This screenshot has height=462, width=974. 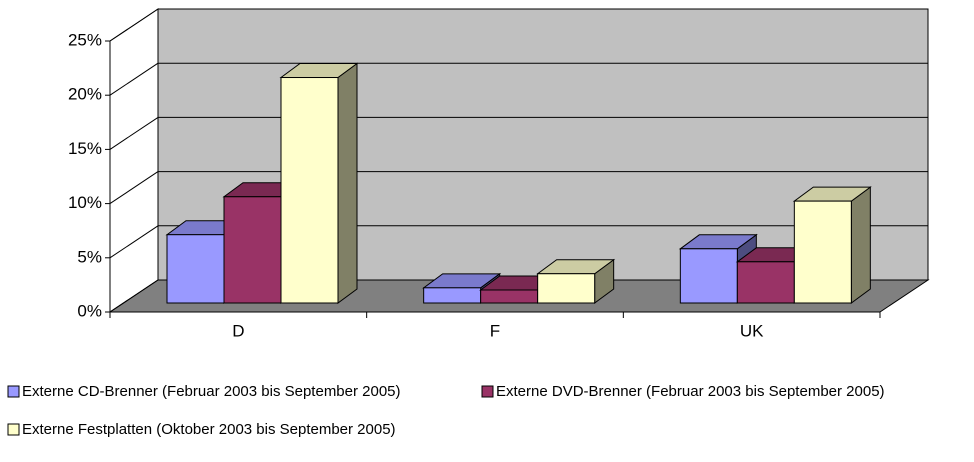 I want to click on y-tick-label: 15%, so click(x=85, y=148).